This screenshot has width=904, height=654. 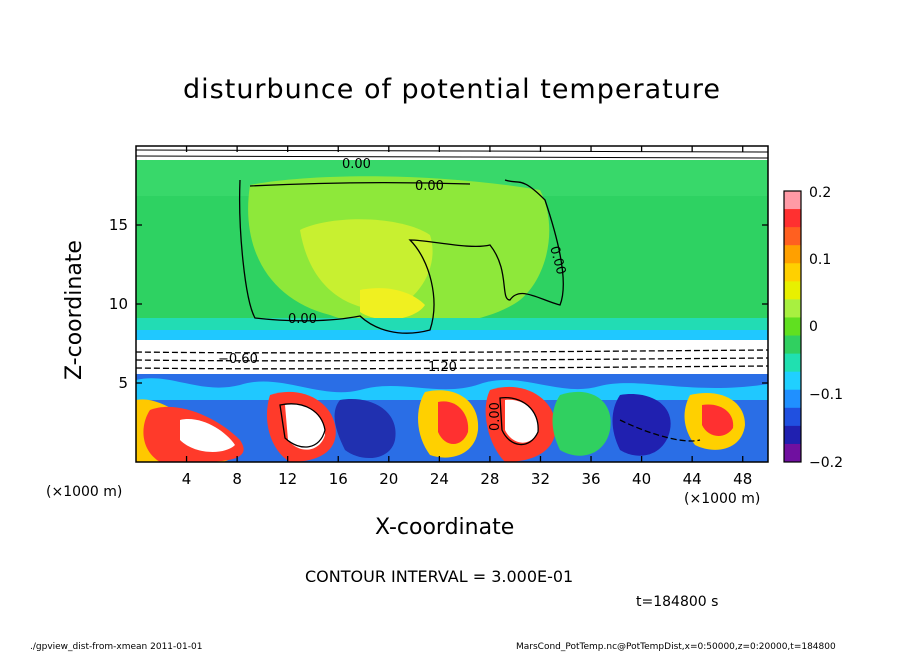 I want to click on colorbar, so click(x=792, y=326).